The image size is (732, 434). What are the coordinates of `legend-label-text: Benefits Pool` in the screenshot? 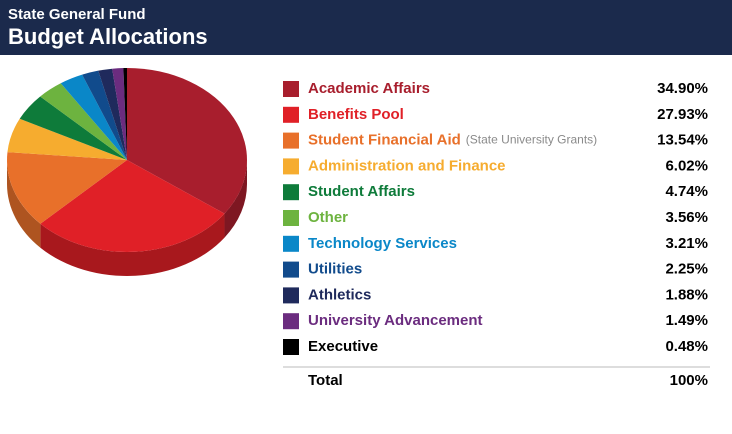 It's located at (356, 114).